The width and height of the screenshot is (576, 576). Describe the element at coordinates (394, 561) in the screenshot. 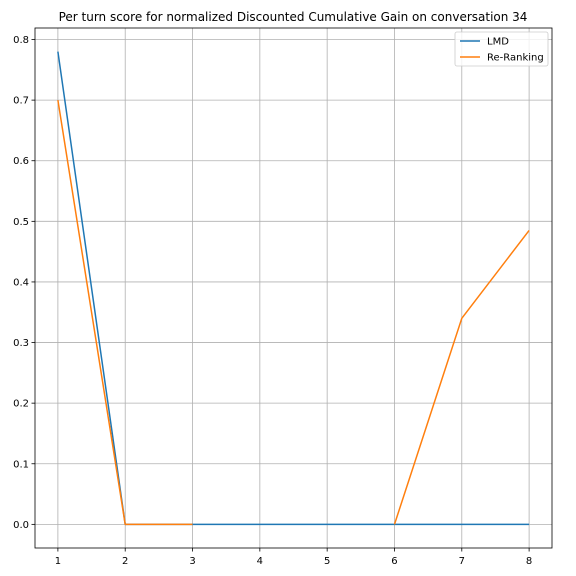

I see `x-tick-label: 6` at that location.